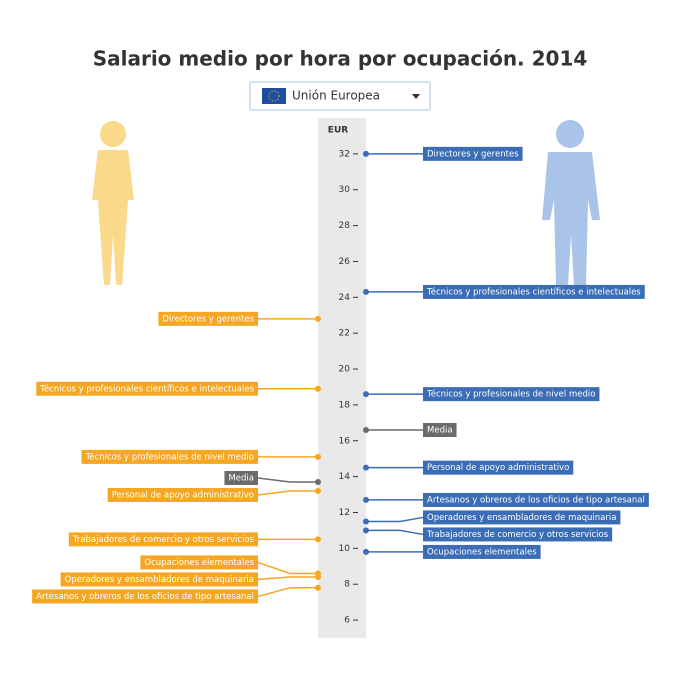 The image size is (680, 684). Describe the element at coordinates (416, 96) in the screenshot. I see `dropdown-arrow` at that location.